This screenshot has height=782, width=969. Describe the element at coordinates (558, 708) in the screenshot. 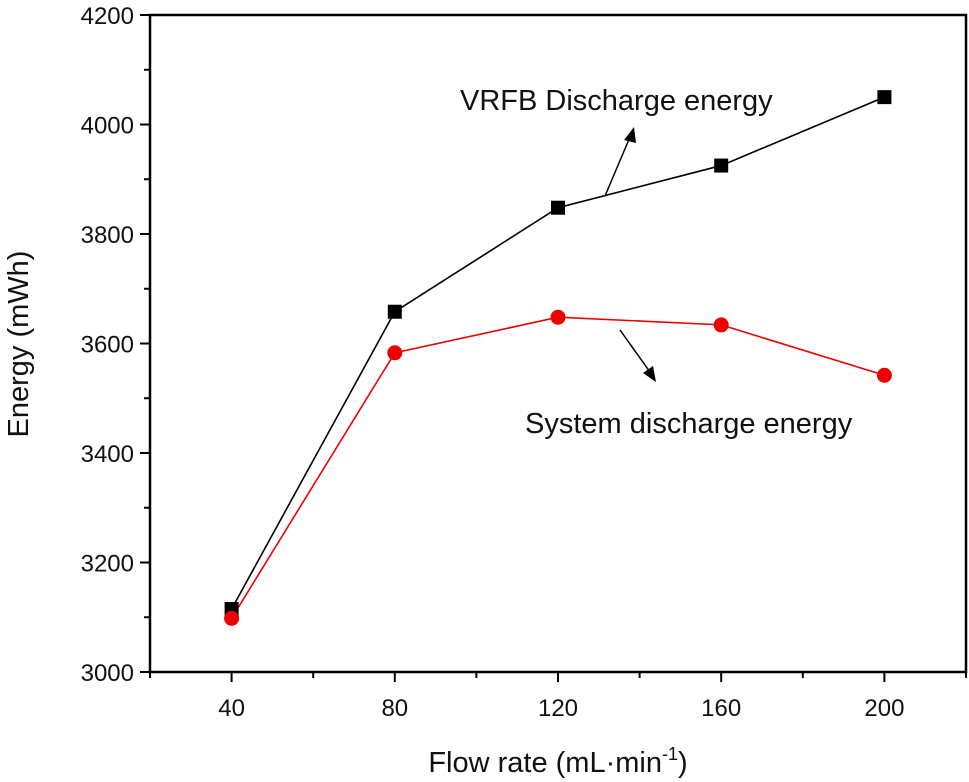

I see `x-tick-label: 120` at that location.